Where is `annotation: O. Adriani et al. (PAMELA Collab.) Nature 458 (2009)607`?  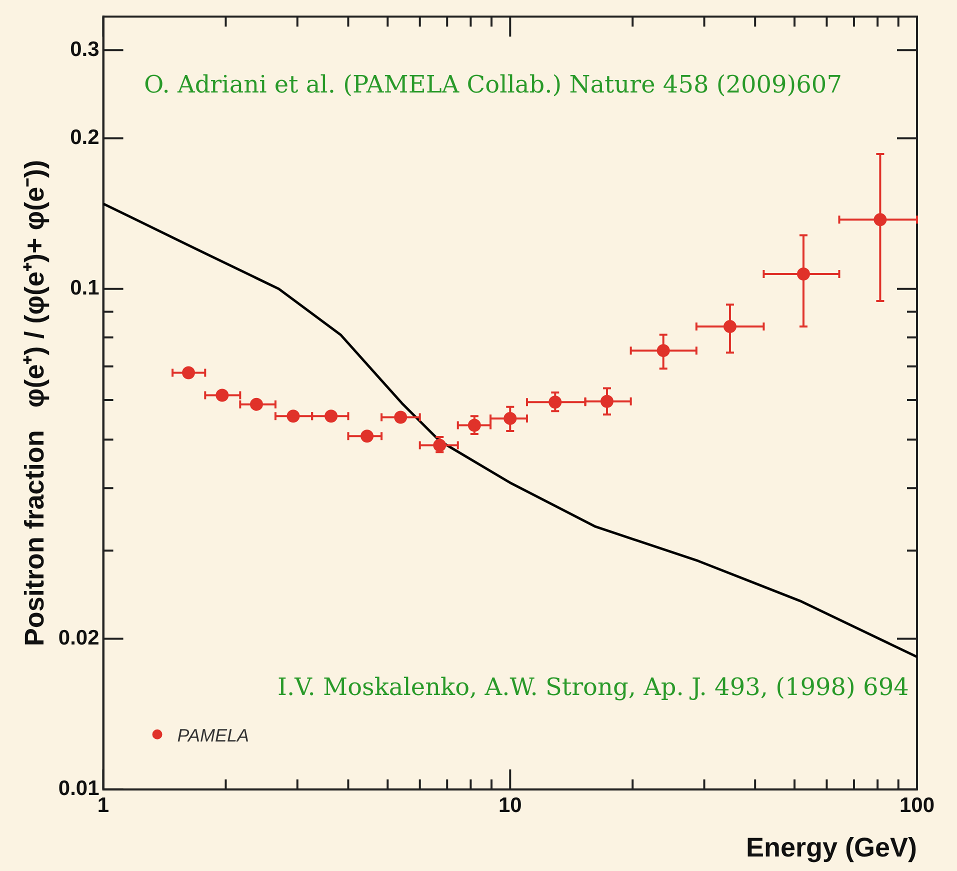
annotation: O. Adriani et al. (PAMELA Collab.) Nature 458 (2009)607 is located at coordinates (493, 84).